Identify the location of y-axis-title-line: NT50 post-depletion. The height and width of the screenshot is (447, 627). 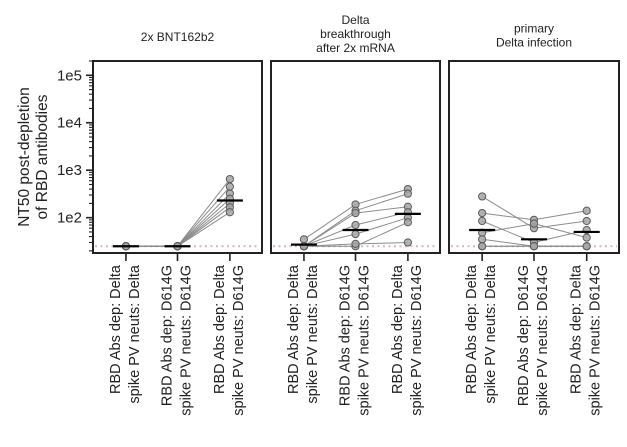
(24, 157).